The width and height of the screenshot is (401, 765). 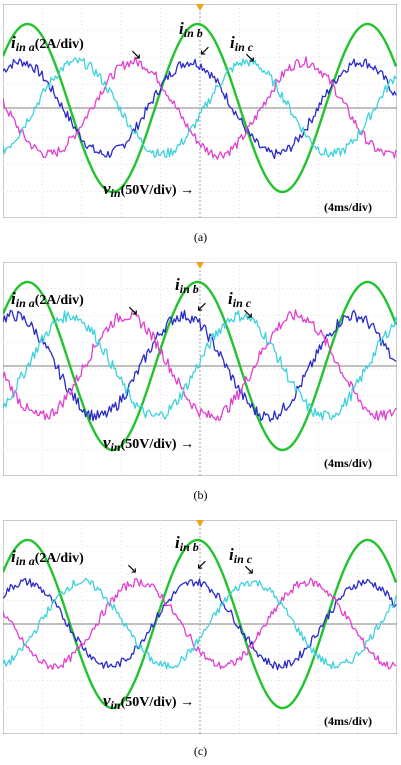 I want to click on caption-c: (c), so click(x=200, y=751).